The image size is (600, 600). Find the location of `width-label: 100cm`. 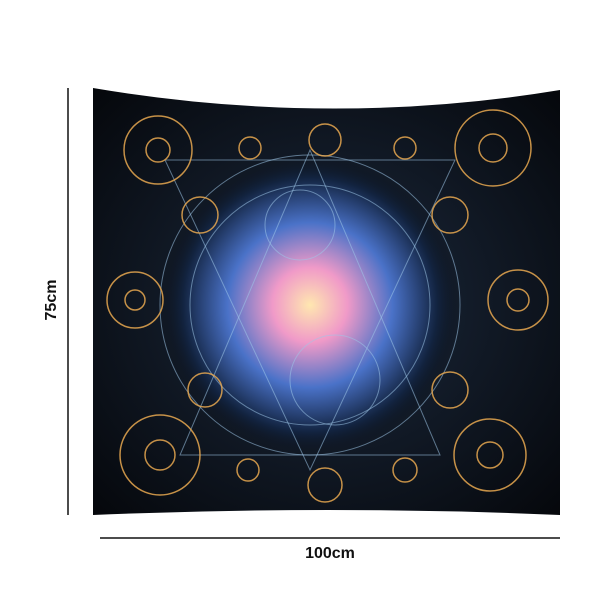

width-label: 100cm is located at coordinates (330, 553).